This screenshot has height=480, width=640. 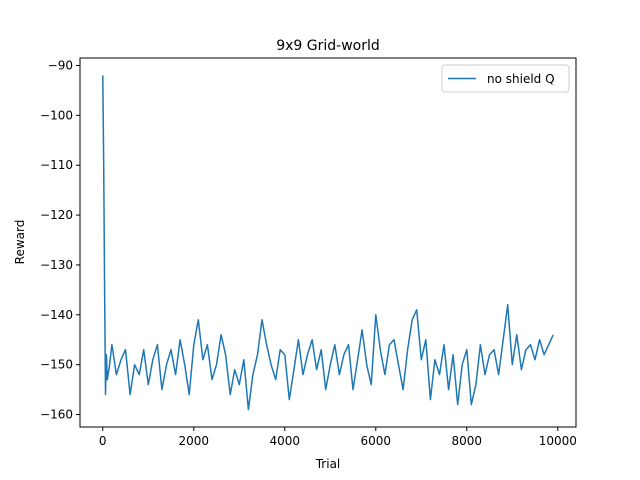 I want to click on x-tick-label: 10000, so click(x=558, y=441).